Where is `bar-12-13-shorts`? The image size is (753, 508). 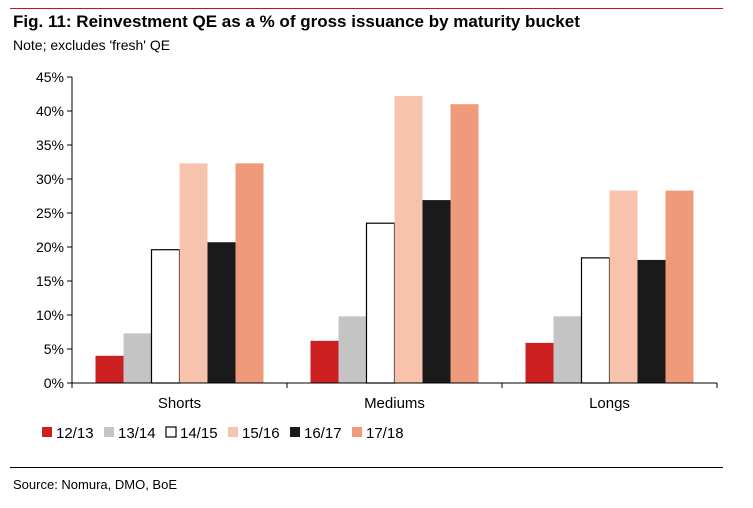 bar-12-13-shorts is located at coordinates (109, 369).